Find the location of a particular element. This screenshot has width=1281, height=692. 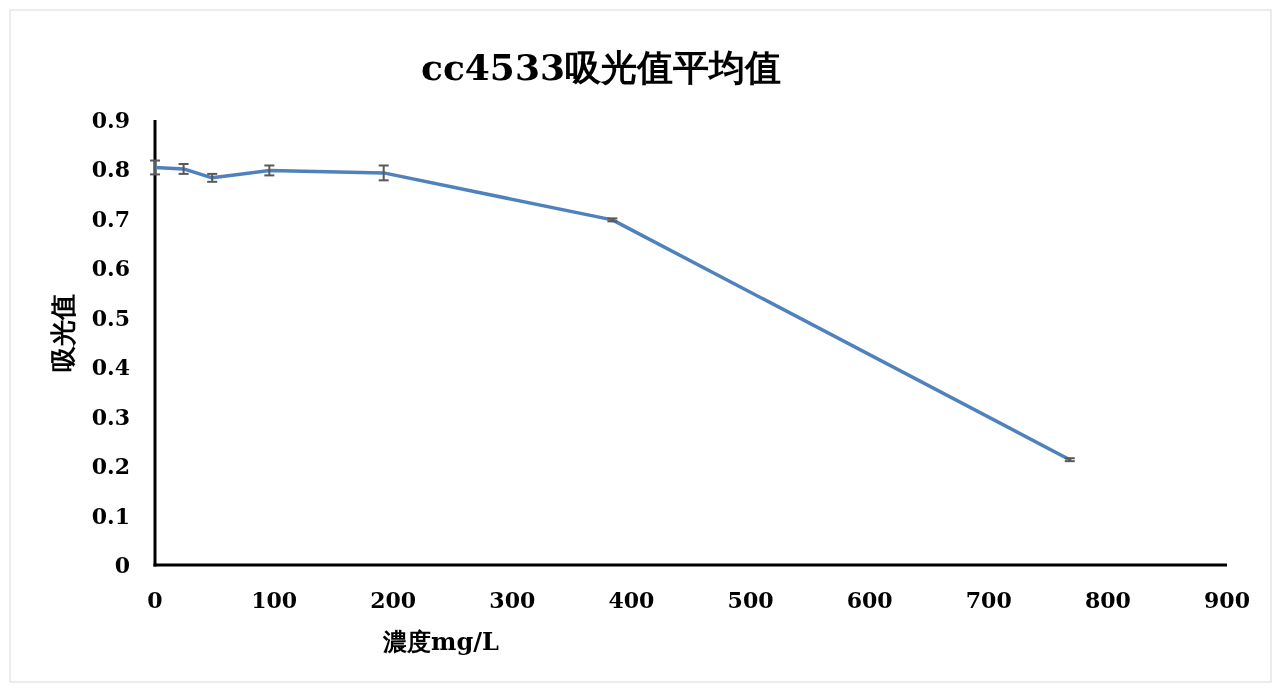

x-tick-label: 500 is located at coordinates (750, 600).